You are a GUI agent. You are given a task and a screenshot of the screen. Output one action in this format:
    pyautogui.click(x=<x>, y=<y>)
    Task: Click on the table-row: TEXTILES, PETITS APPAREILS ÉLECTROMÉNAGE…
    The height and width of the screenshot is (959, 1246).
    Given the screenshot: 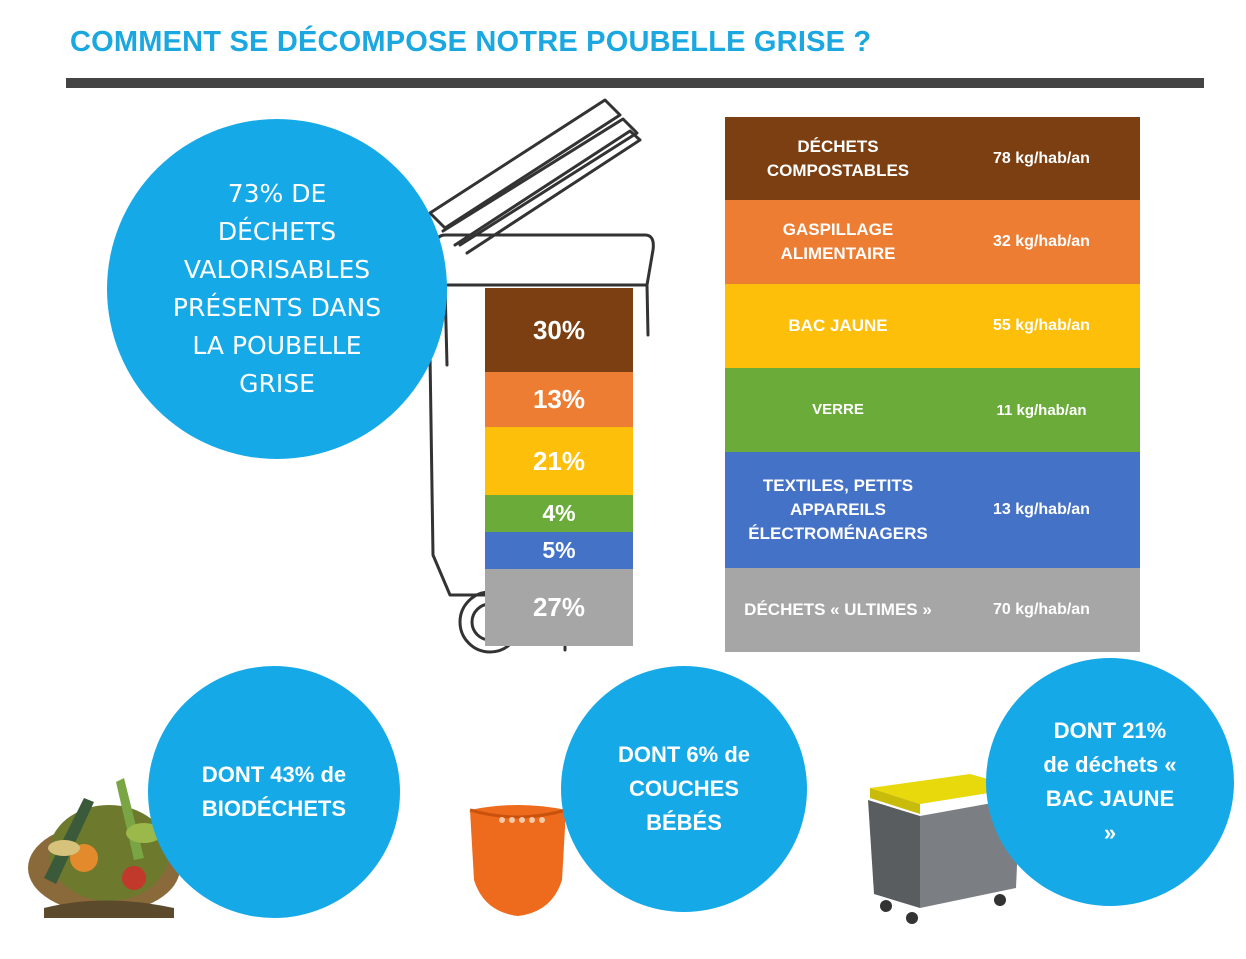 What is the action you would take?
    pyautogui.click(x=932, y=510)
    